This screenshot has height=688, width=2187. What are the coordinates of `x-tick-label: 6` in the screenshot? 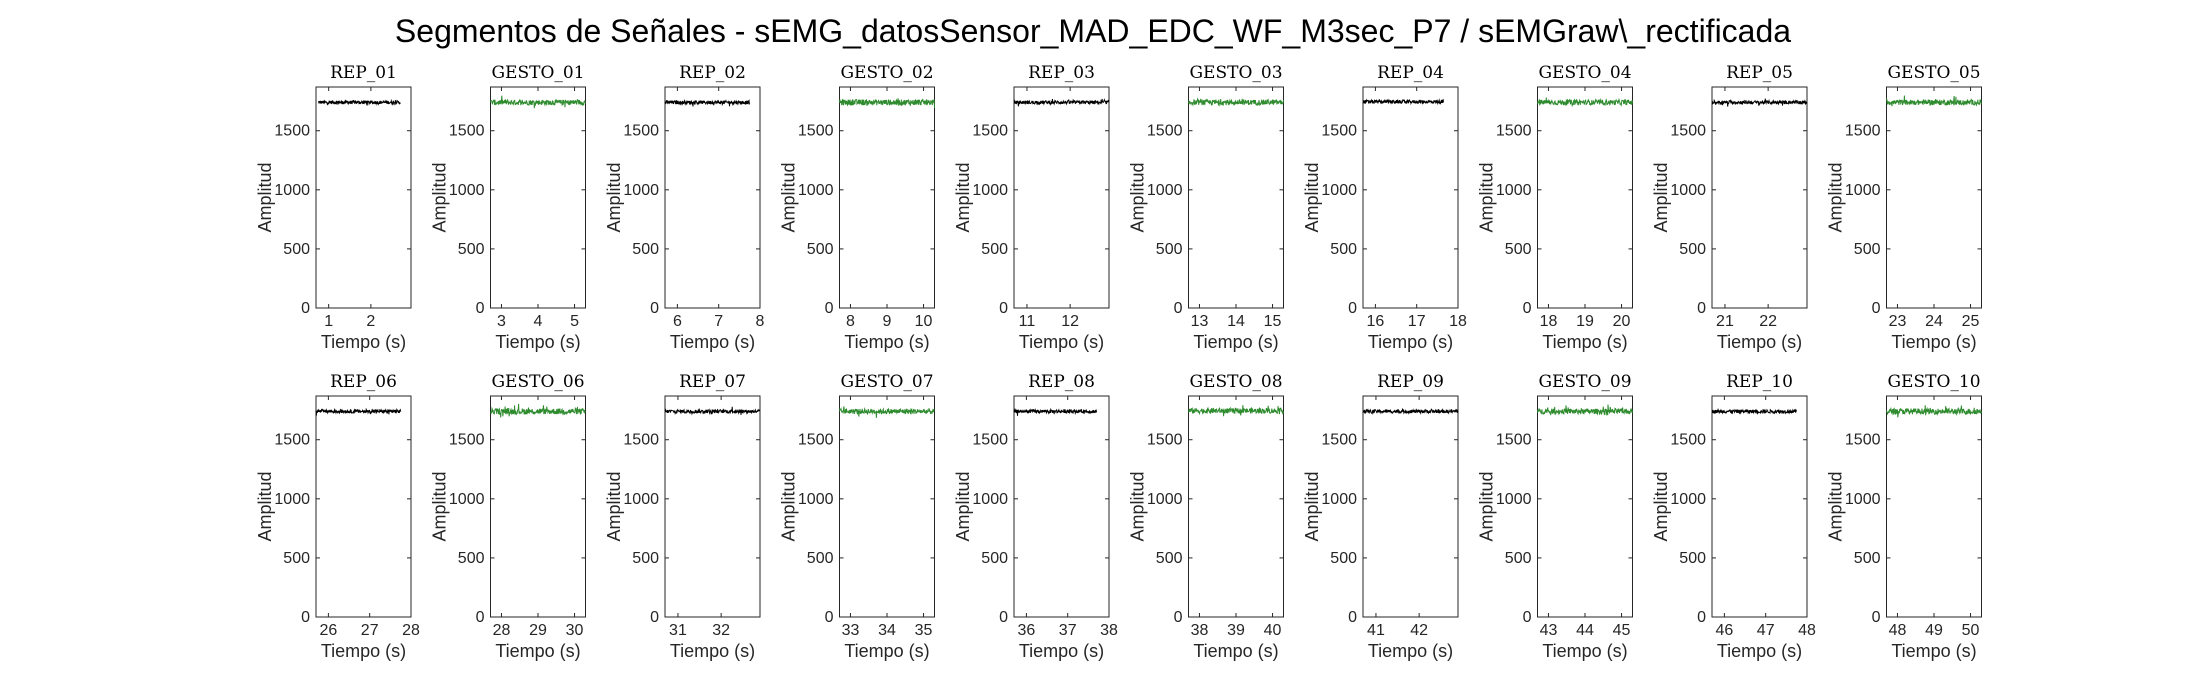 It's located at (677, 321).